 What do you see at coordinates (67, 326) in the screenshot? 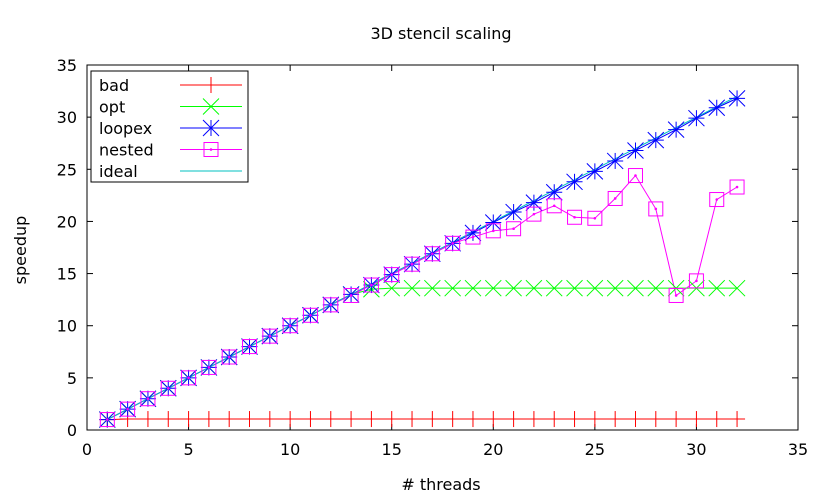
I see `y-tick-label: 10` at bounding box center [67, 326].